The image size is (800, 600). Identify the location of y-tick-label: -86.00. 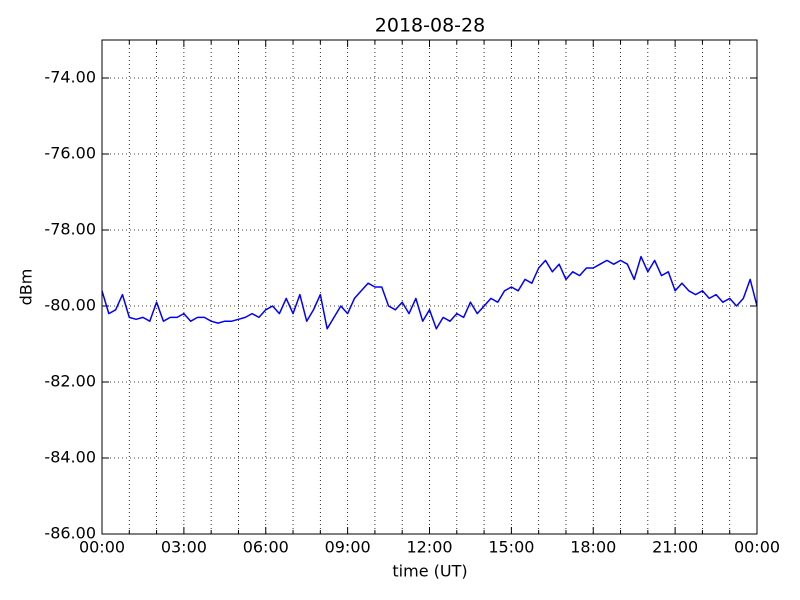
(70, 533).